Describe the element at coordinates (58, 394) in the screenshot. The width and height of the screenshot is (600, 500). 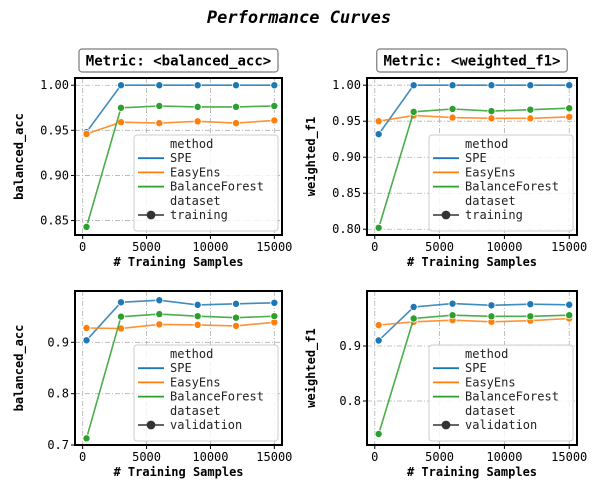
I see `y-tick-label: 0.8` at that location.